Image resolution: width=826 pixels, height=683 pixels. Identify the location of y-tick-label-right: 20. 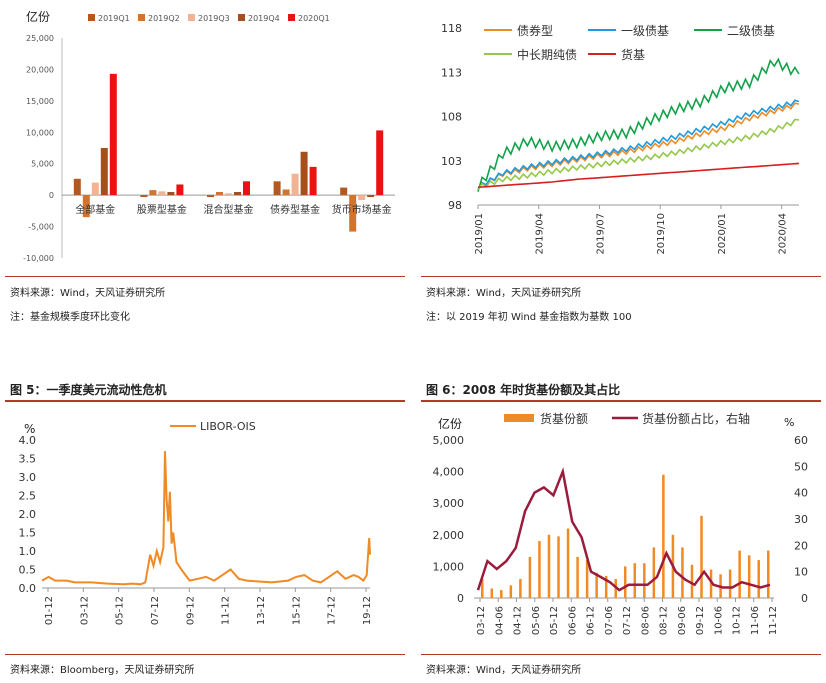
(801, 545).